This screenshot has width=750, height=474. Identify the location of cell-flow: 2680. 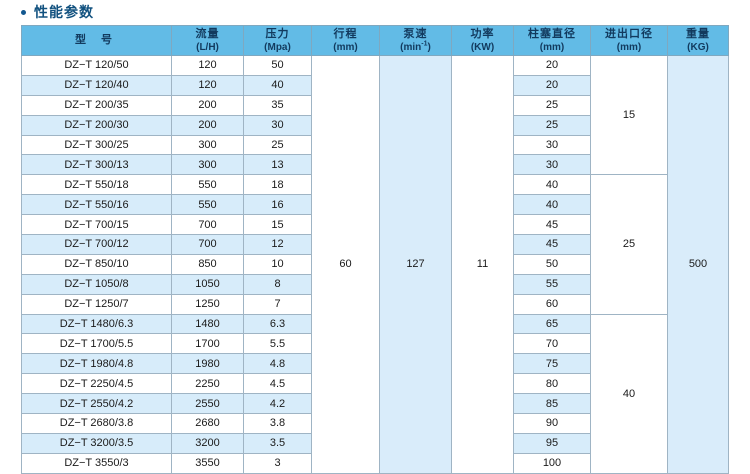
(207, 423).